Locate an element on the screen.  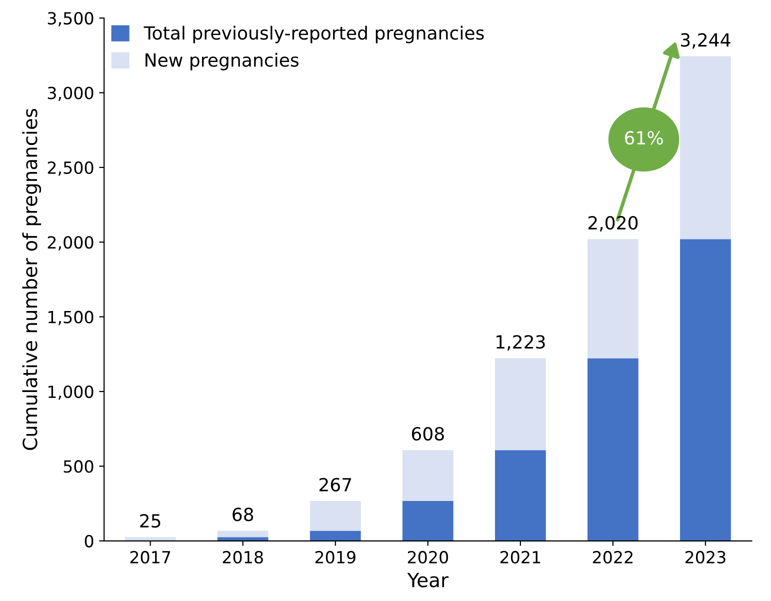
y-tick-label: 500 is located at coordinates (79, 466).